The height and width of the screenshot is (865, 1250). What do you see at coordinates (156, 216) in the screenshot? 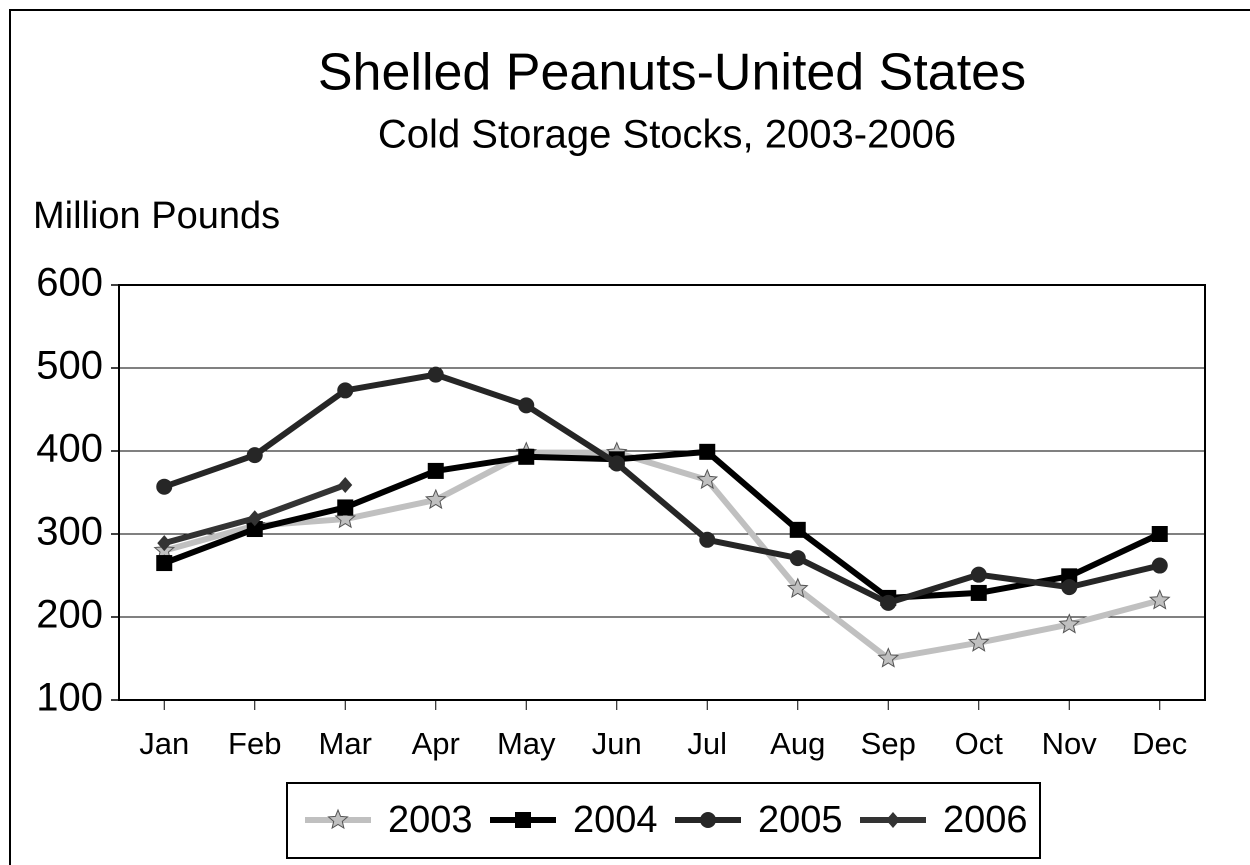
I see `y-axis-label: Million Pounds` at bounding box center [156, 216].